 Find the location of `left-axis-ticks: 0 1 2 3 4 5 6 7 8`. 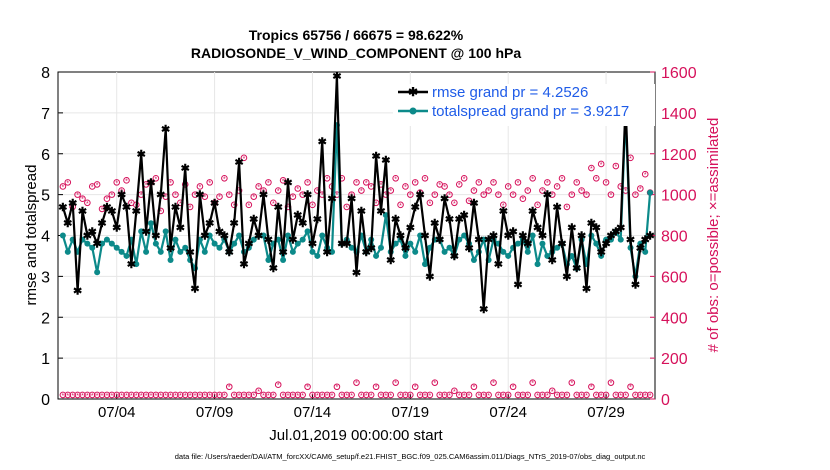

left-axis-ticks: 0 1 2 3 4 5 6 7 8 is located at coordinates (52, 237).